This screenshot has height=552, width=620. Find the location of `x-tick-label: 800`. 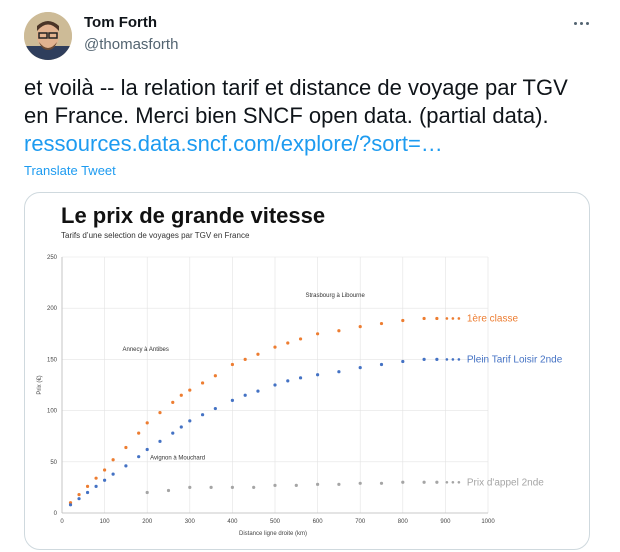

x-tick-label: 800 is located at coordinates (403, 522).